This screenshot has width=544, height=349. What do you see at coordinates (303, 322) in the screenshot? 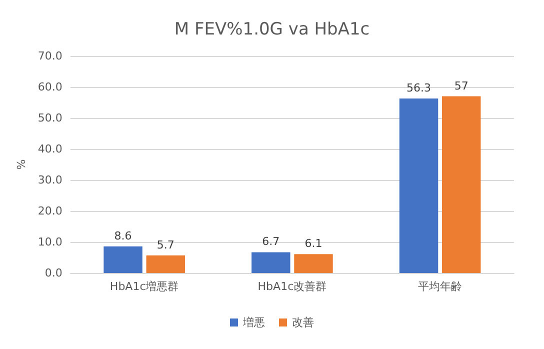
I see `legend-label: 改善` at bounding box center [303, 322].